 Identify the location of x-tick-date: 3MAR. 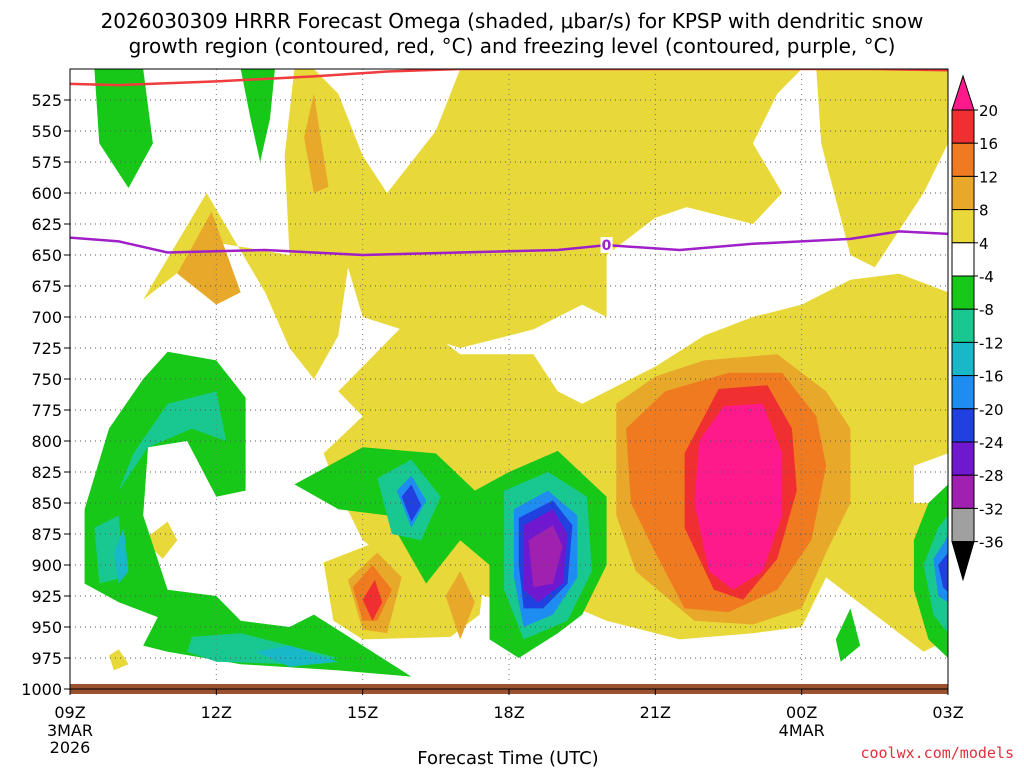
(70, 730).